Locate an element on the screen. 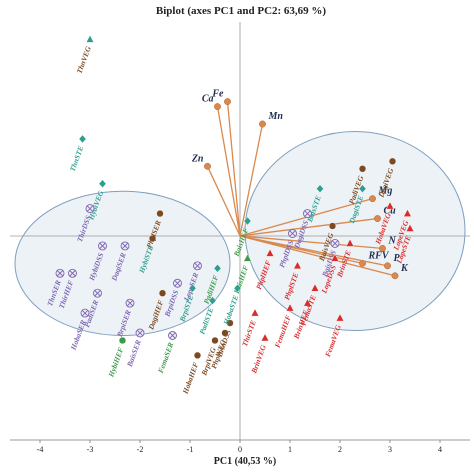  observation-phplhef-marker is located at coordinates (270, 252).